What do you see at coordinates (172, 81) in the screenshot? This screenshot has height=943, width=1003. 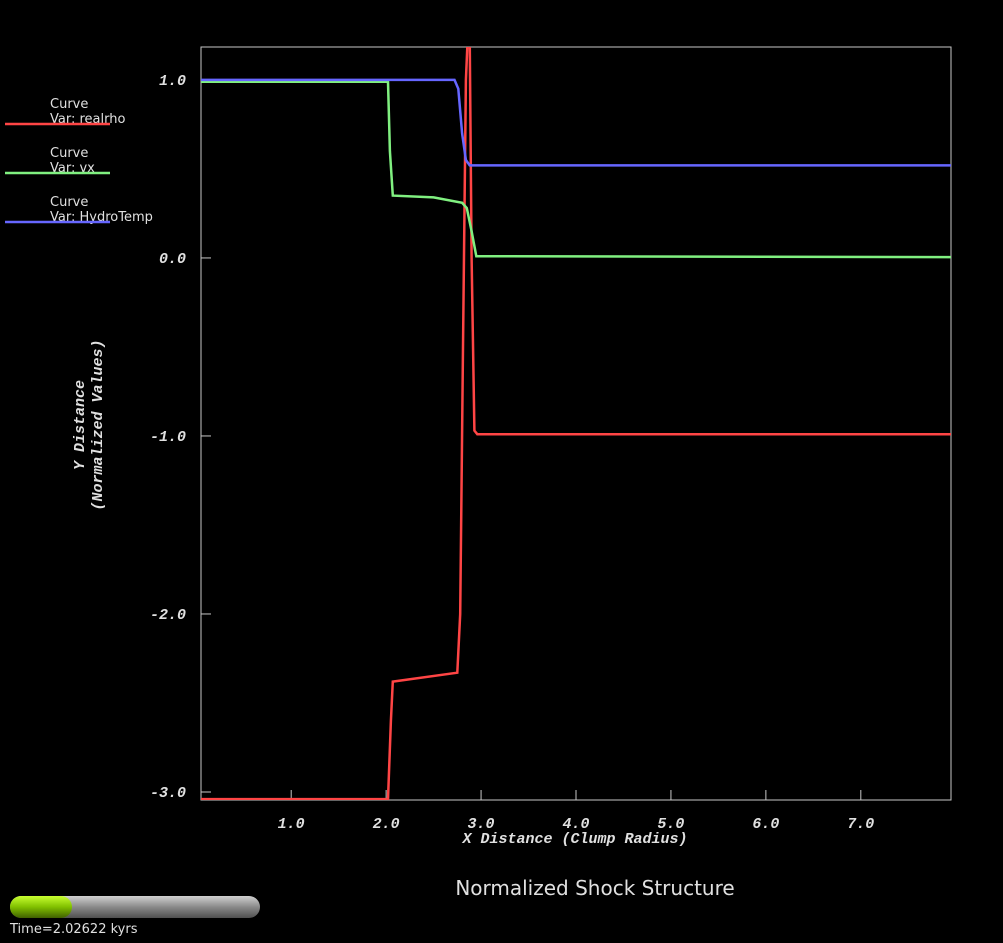 I see `y-tick-label: 1.0` at bounding box center [172, 81].